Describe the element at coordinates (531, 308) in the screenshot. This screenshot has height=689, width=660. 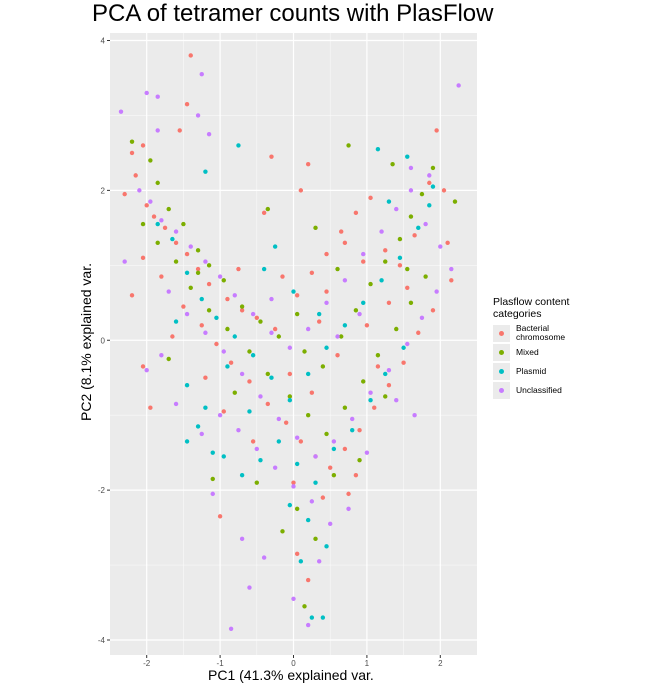
I see `legend-title: Plasflow content categories` at that location.